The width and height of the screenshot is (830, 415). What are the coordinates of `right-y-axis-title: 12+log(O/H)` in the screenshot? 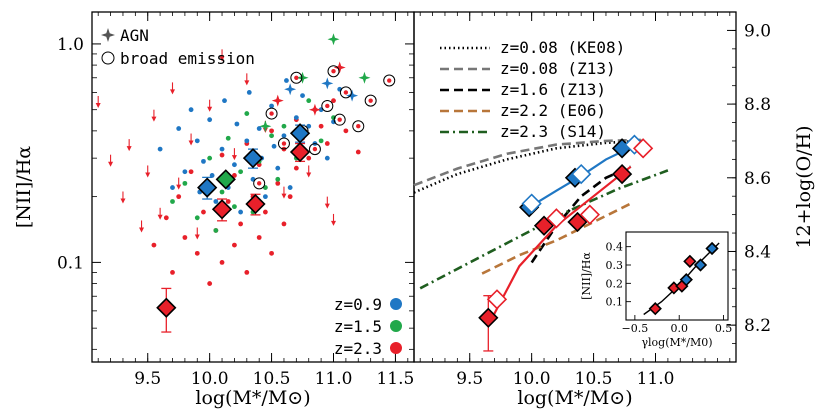 It's located at (804, 186).